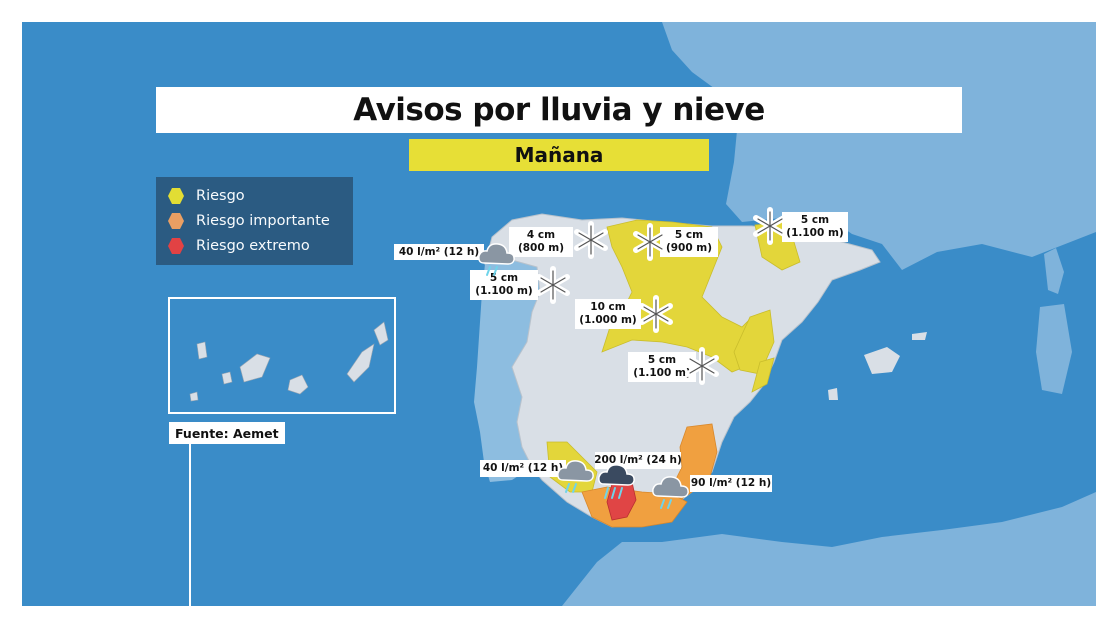 Image resolution: width=1118 pixels, height=628 pixels. Describe the element at coordinates (1054, 271) in the screenshot. I see `corsica-land` at that location.